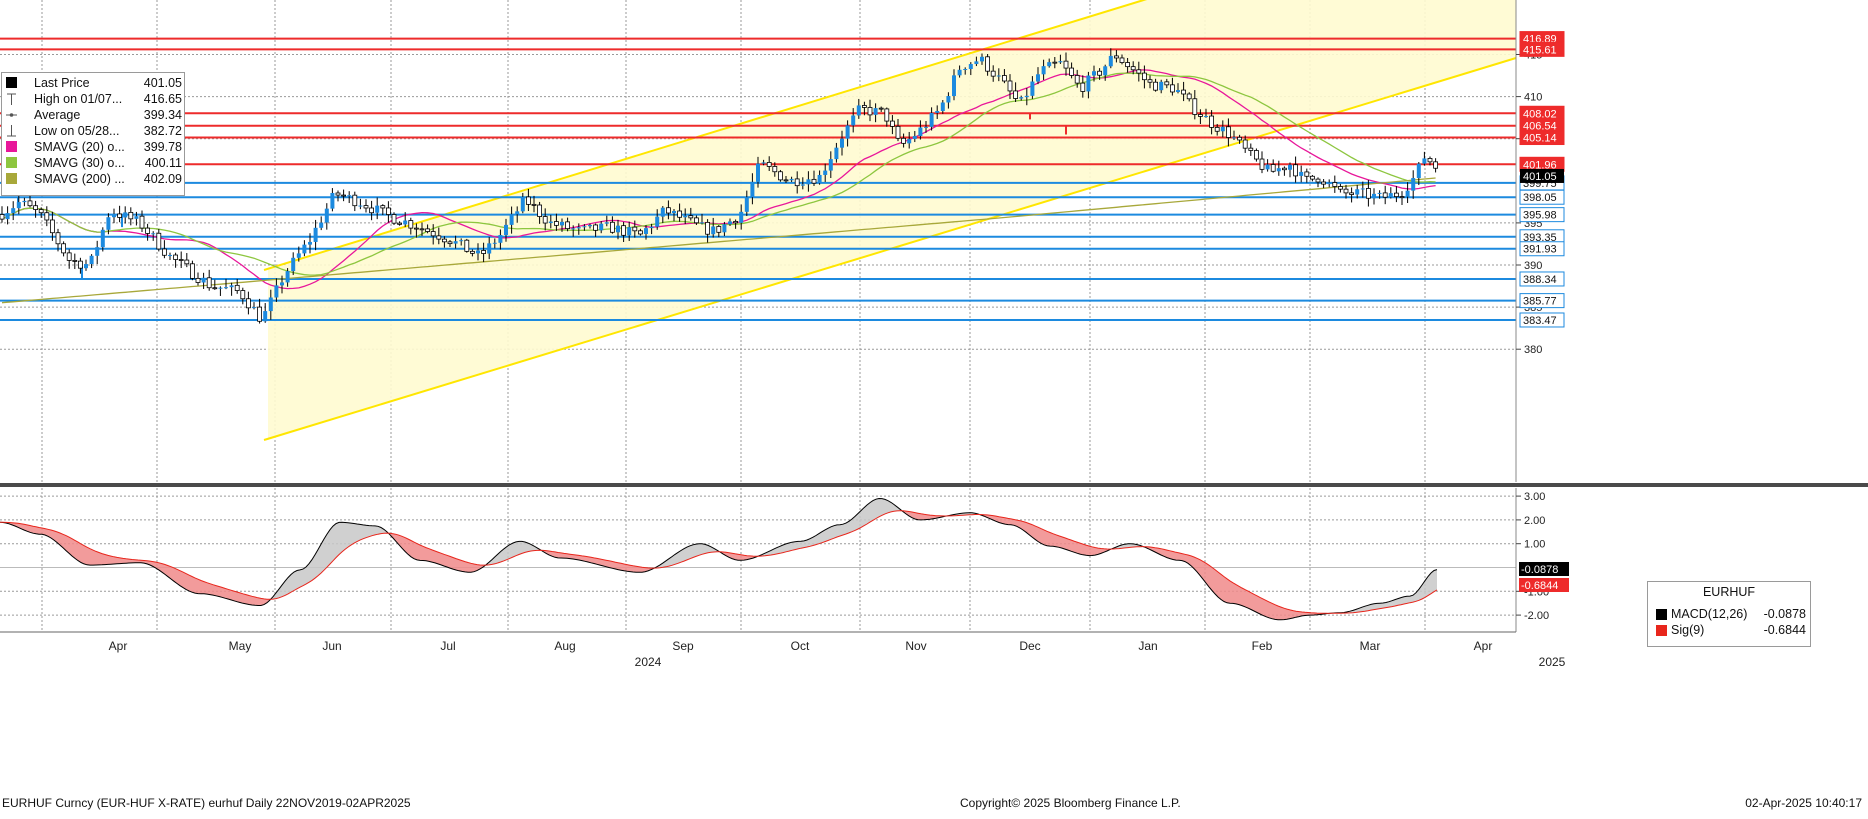 The image size is (1868, 819). Describe the element at coordinates (1536, 616) in the screenshot. I see `macd-axis-tick-label: -2.00` at that location.